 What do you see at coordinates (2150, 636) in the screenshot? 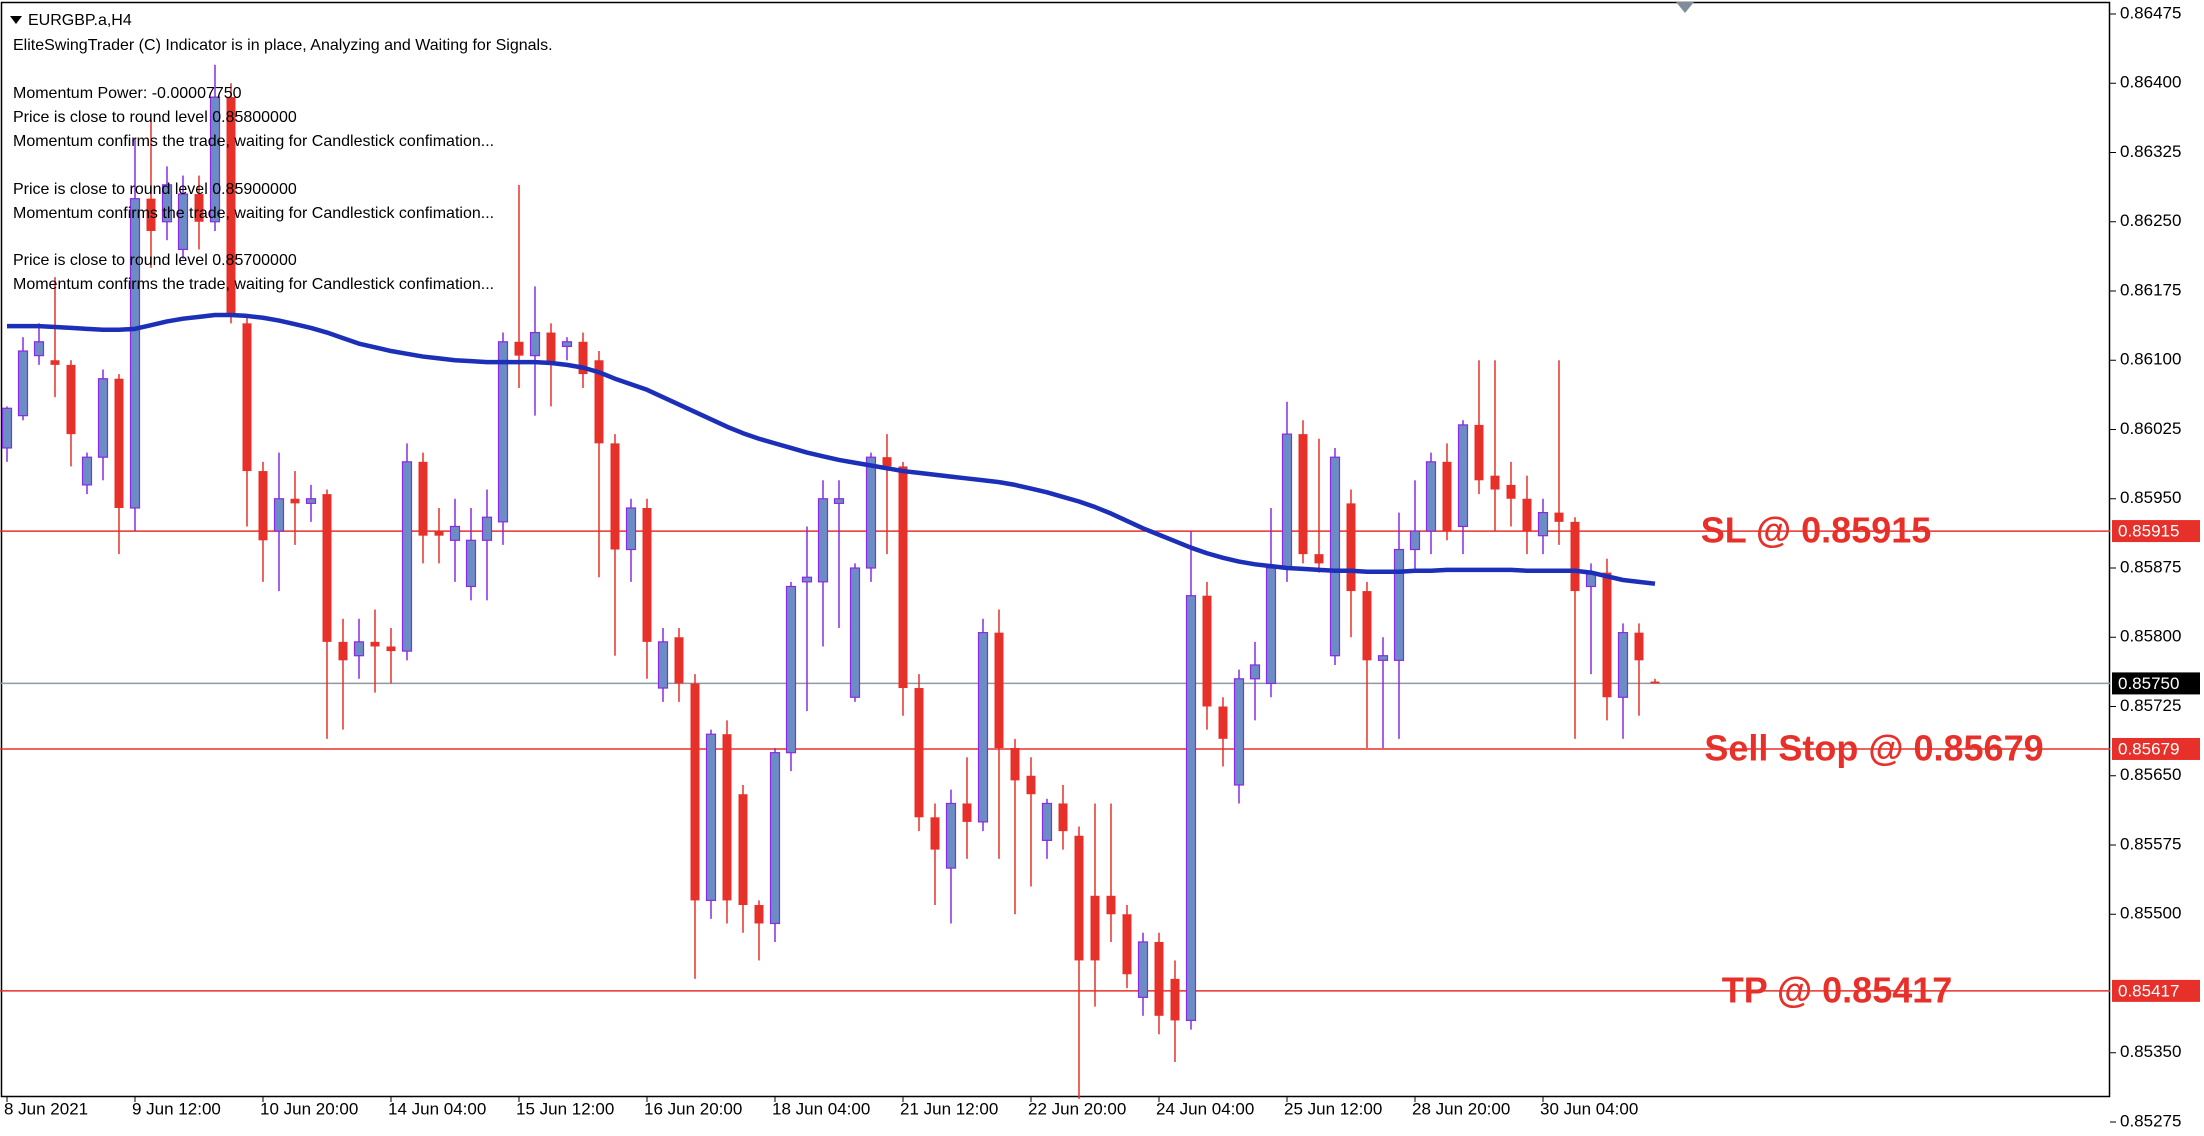
I see `y-tick-label: 0.85800` at bounding box center [2150, 636].